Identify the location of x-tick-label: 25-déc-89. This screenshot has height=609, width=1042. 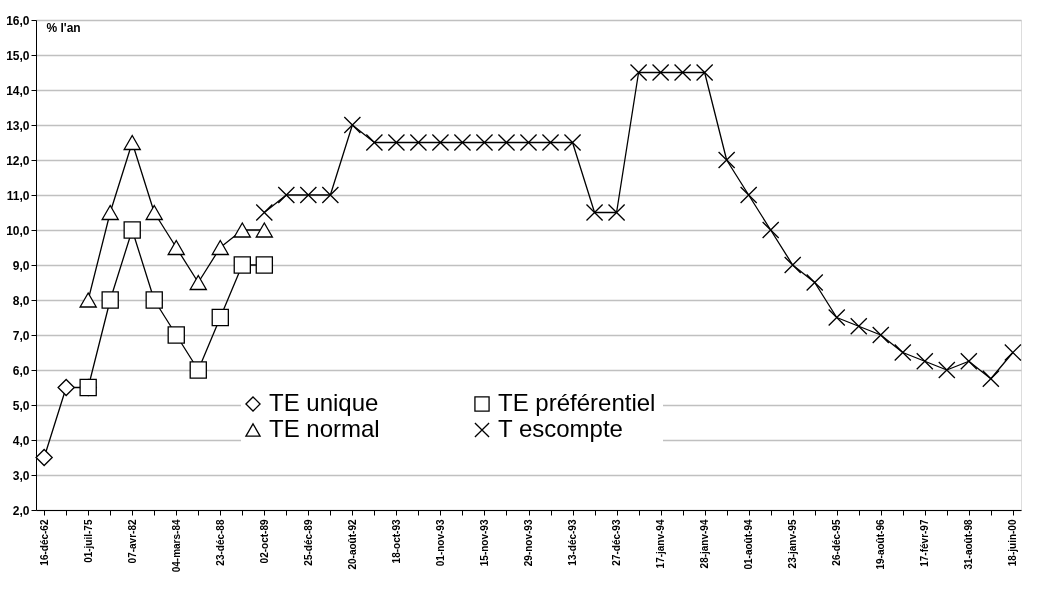
(308, 542).